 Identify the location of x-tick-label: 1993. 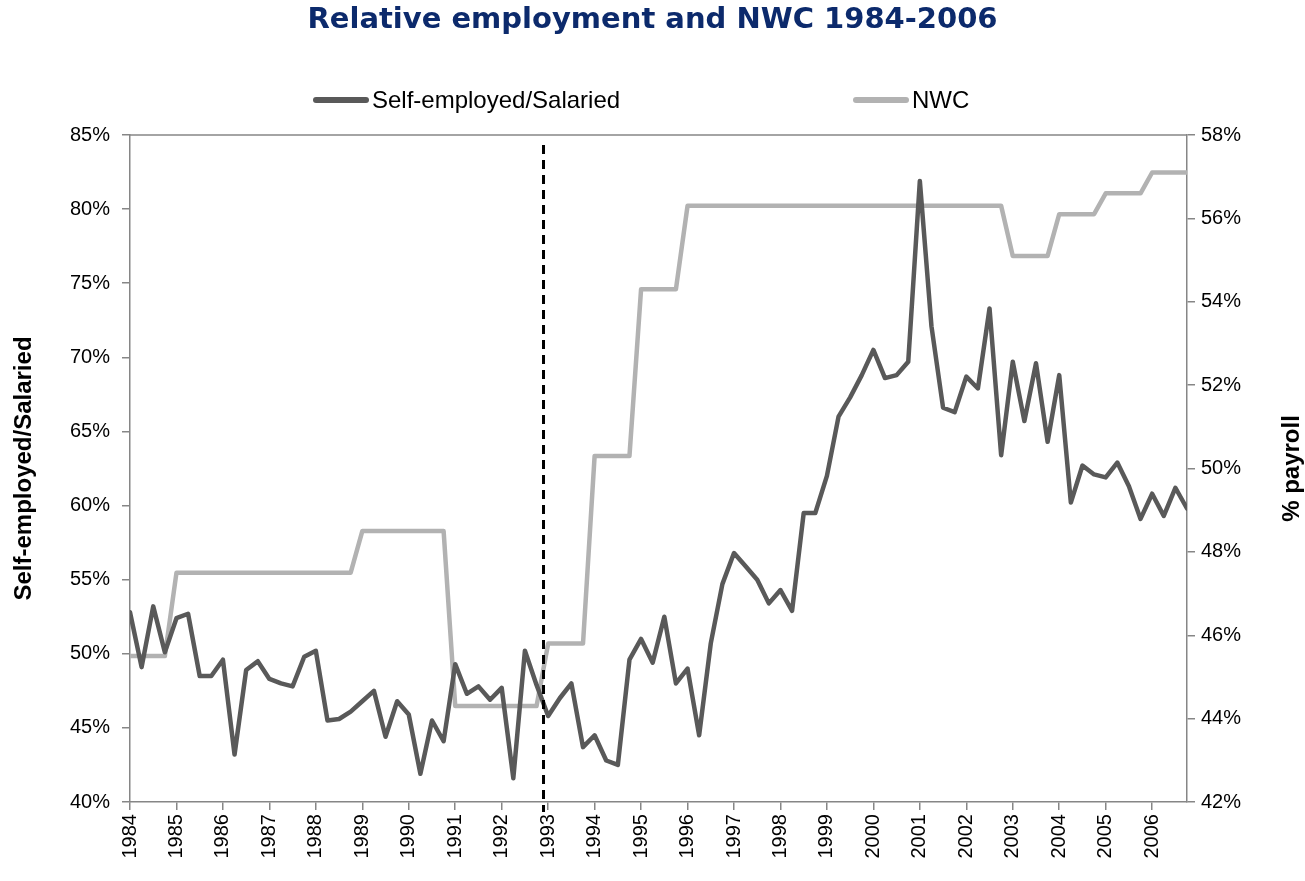
(546, 836).